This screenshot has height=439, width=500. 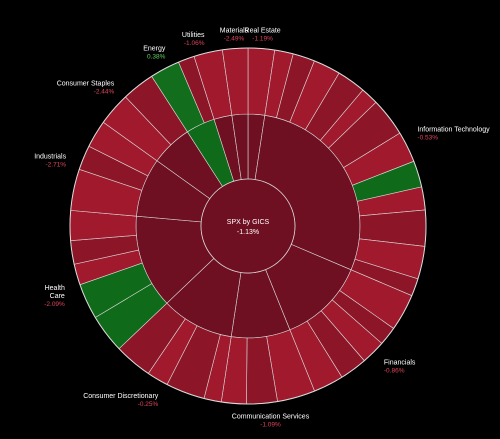 What do you see at coordinates (427, 137) in the screenshot?
I see `sector-change-information-technology: -0.53%` at bounding box center [427, 137].